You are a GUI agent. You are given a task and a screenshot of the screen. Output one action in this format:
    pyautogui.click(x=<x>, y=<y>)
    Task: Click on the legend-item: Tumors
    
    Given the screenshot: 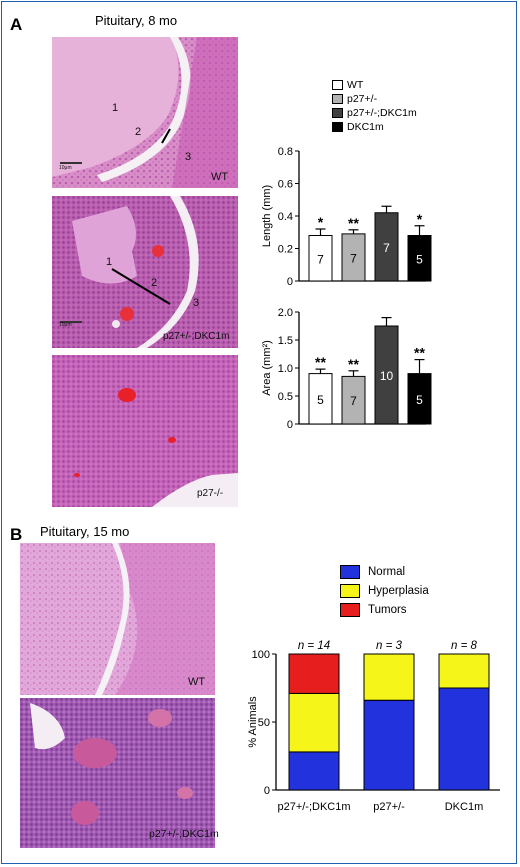 What is the action you would take?
    pyautogui.click(x=384, y=609)
    